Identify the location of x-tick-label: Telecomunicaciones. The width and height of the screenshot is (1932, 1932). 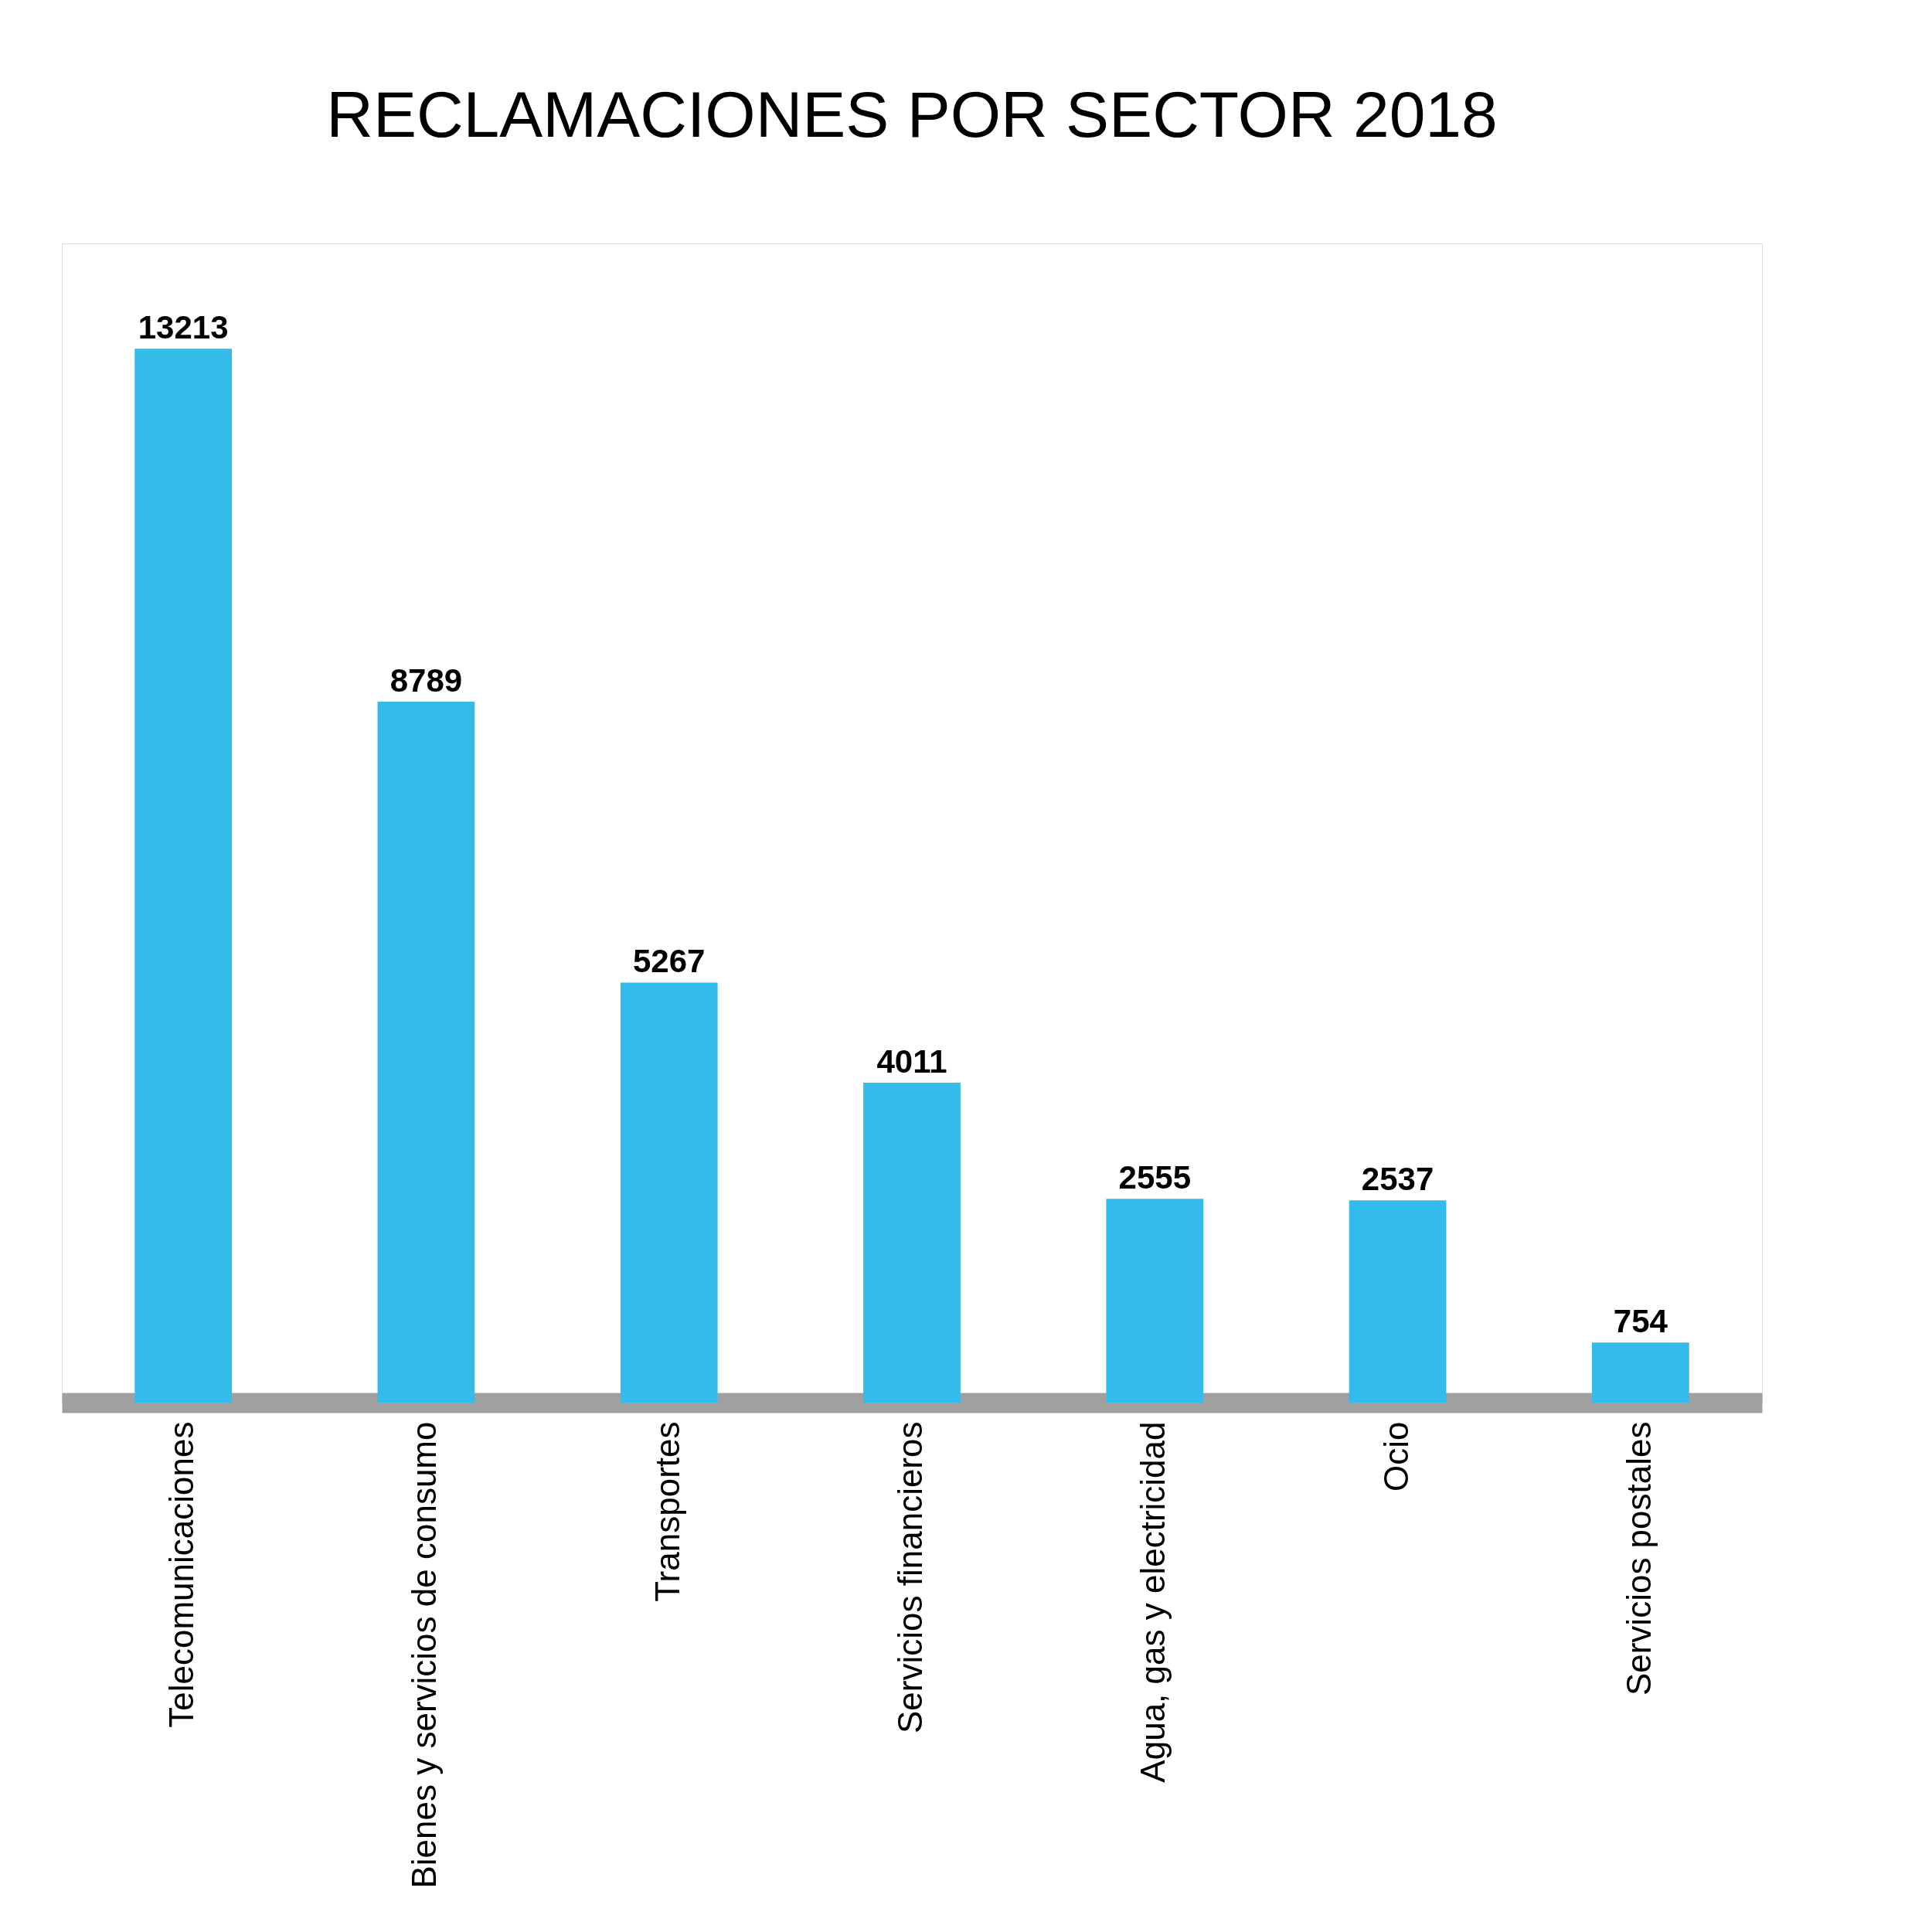
(182, 1575).